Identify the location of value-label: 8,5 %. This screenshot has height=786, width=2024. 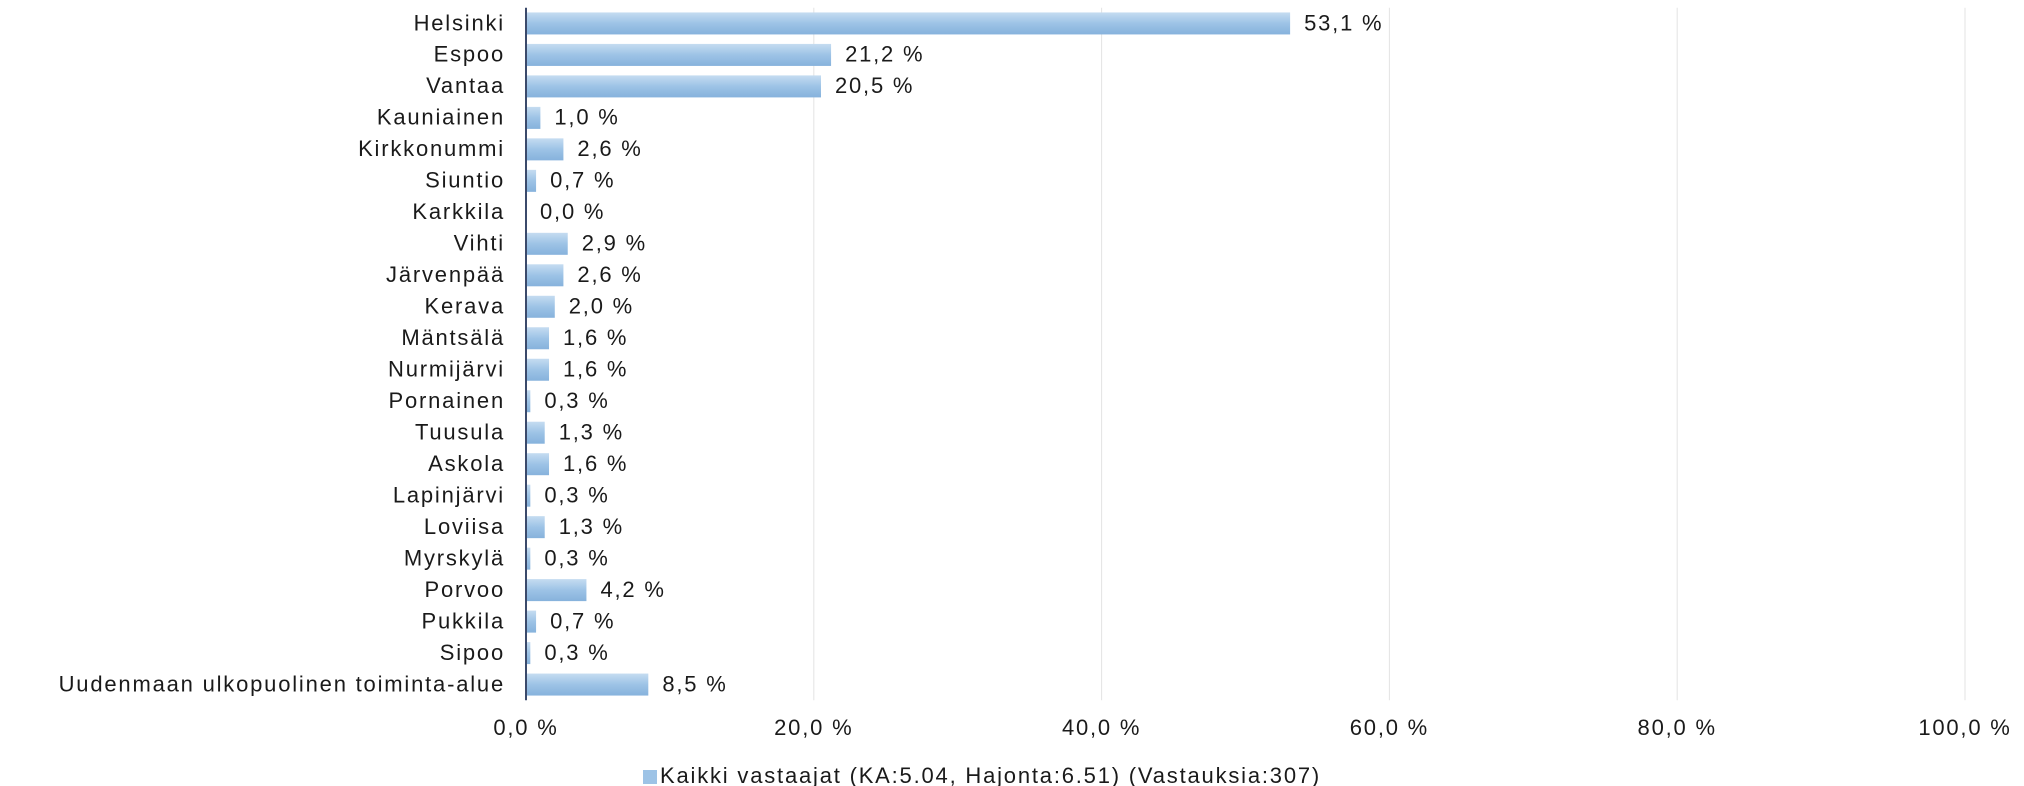
(694, 683).